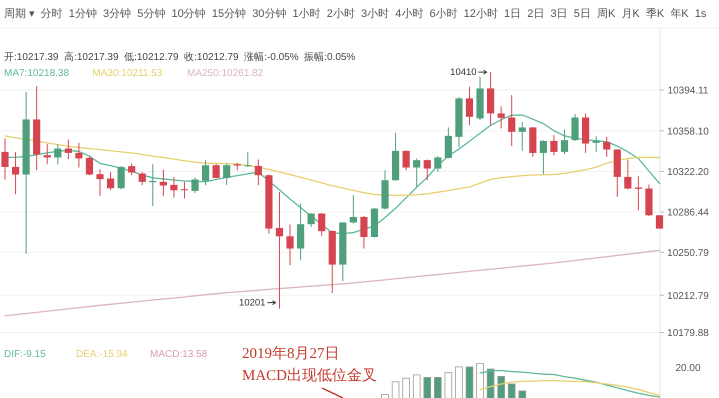 The image size is (719, 398). I want to click on legend: MA250:10261.82, so click(225, 73).